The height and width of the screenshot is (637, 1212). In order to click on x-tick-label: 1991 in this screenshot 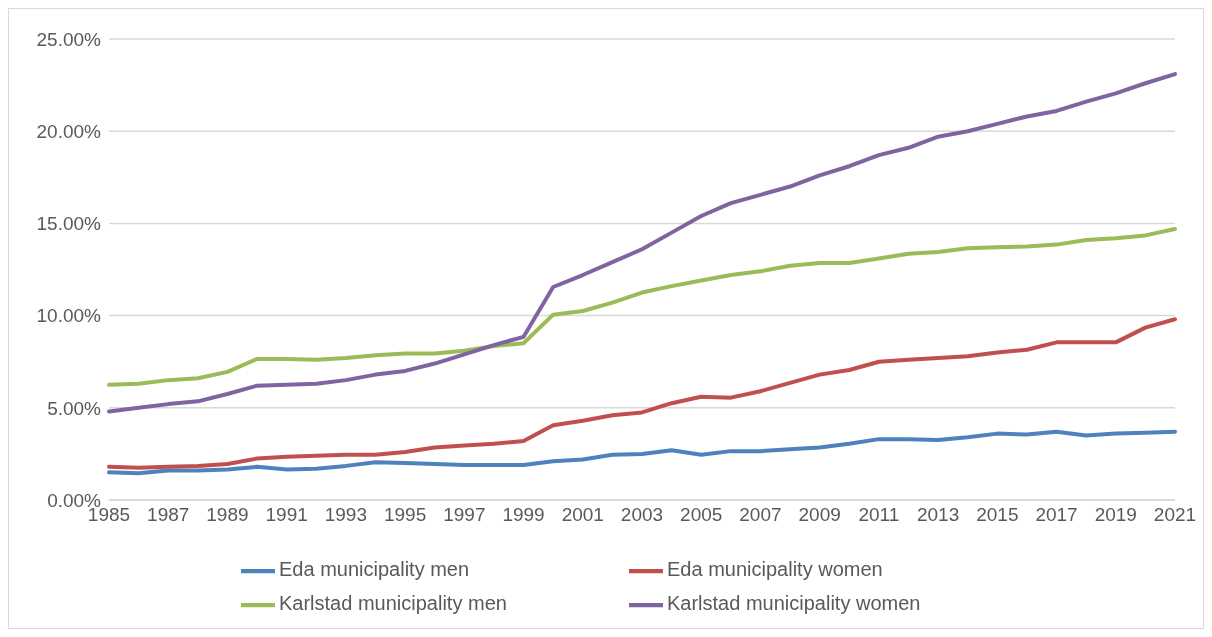, I will do `click(286, 515)`.